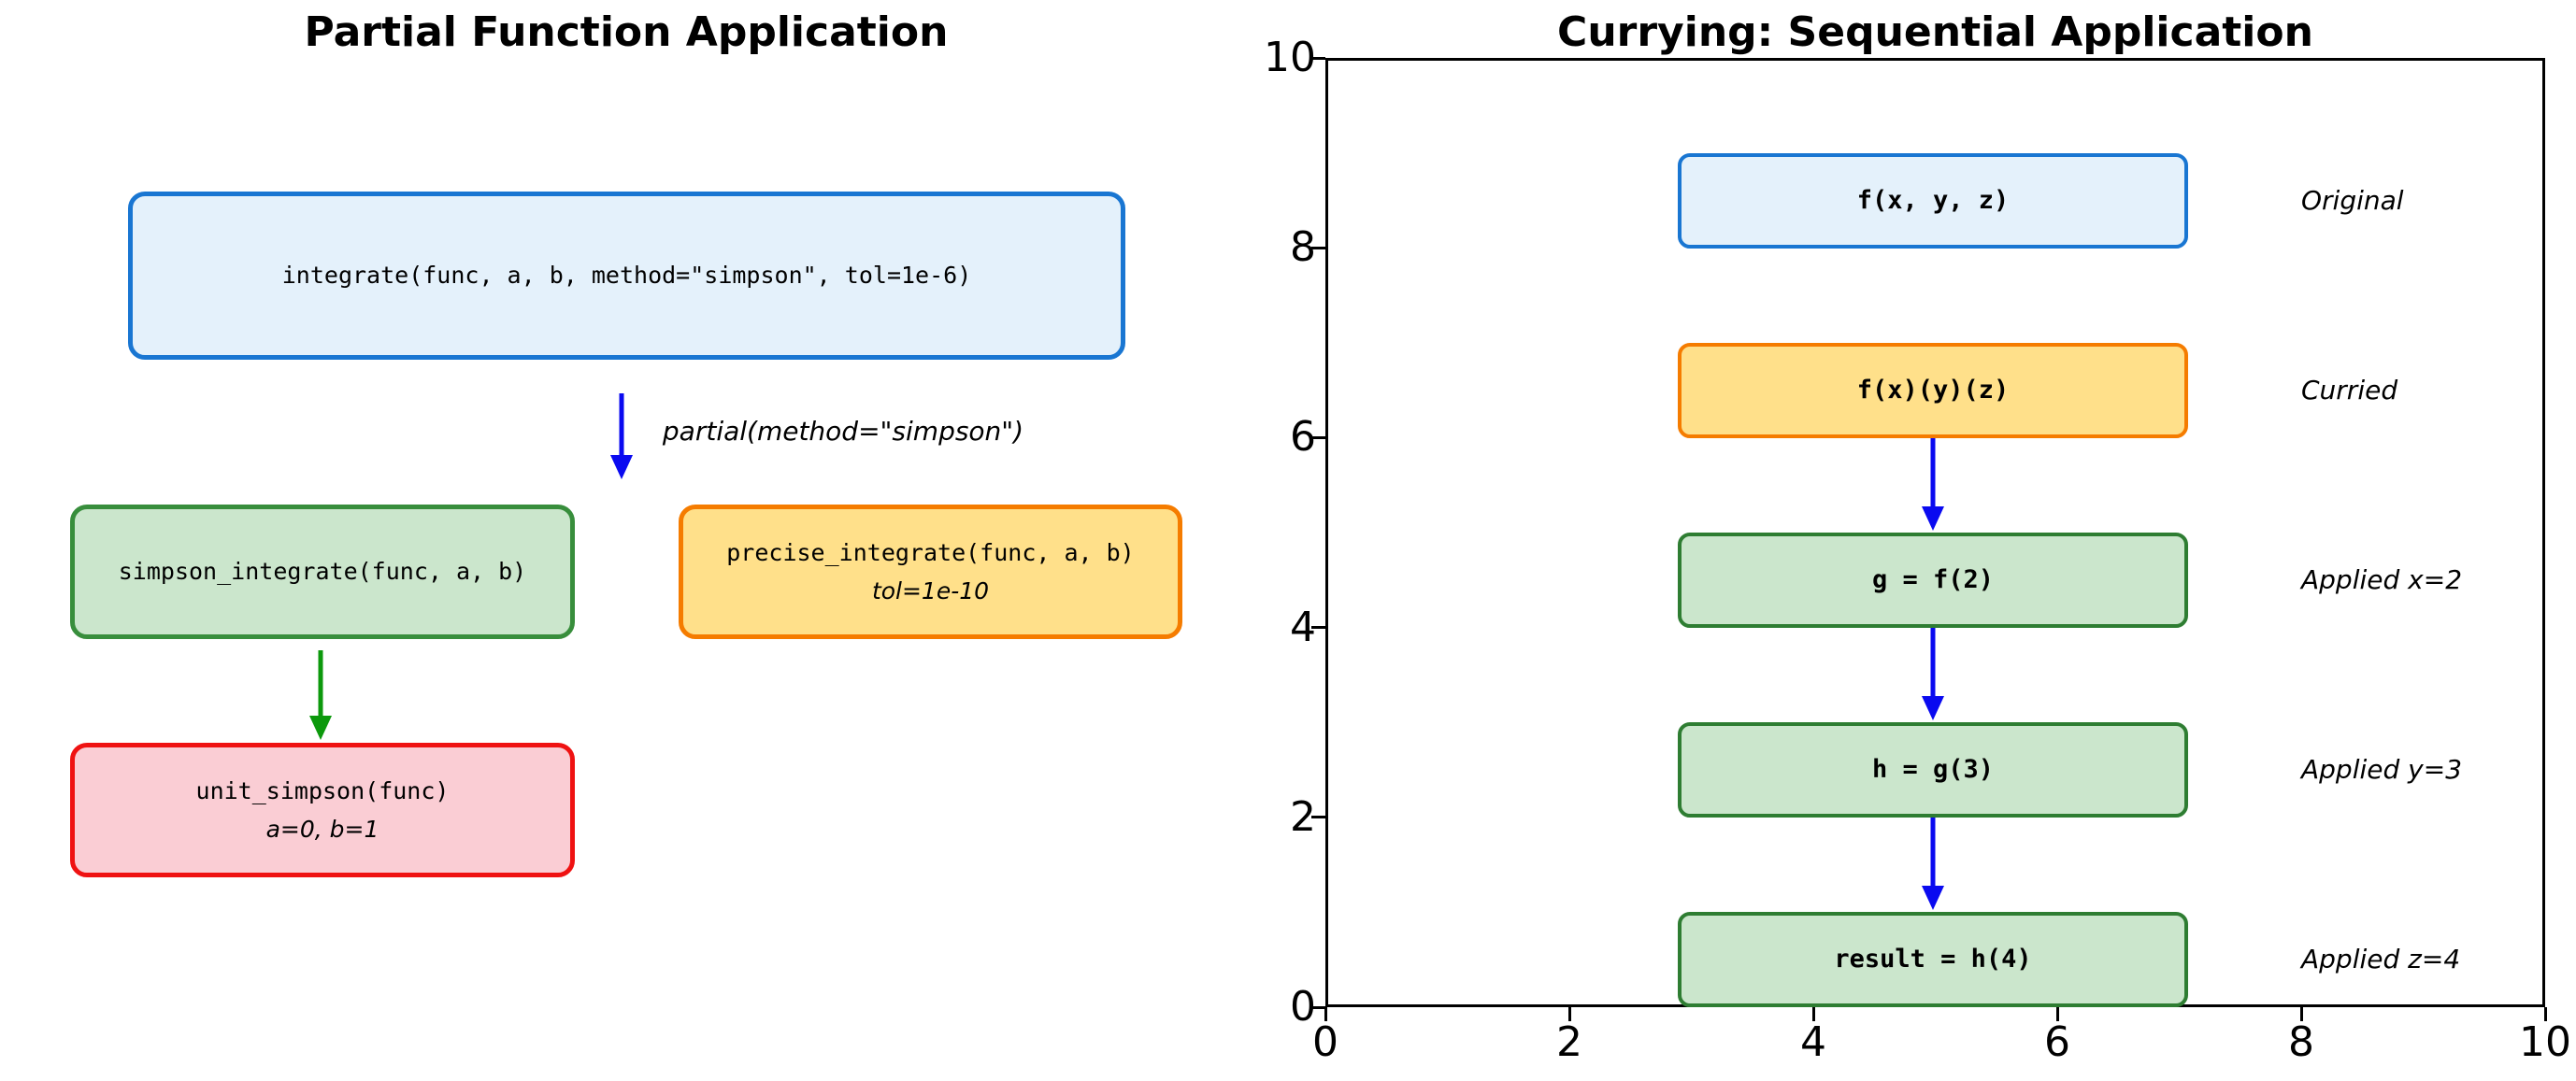 The height and width of the screenshot is (1081, 2576). I want to click on simpson-integrate-box: simpson_integrate(func, a, b), so click(322, 572).